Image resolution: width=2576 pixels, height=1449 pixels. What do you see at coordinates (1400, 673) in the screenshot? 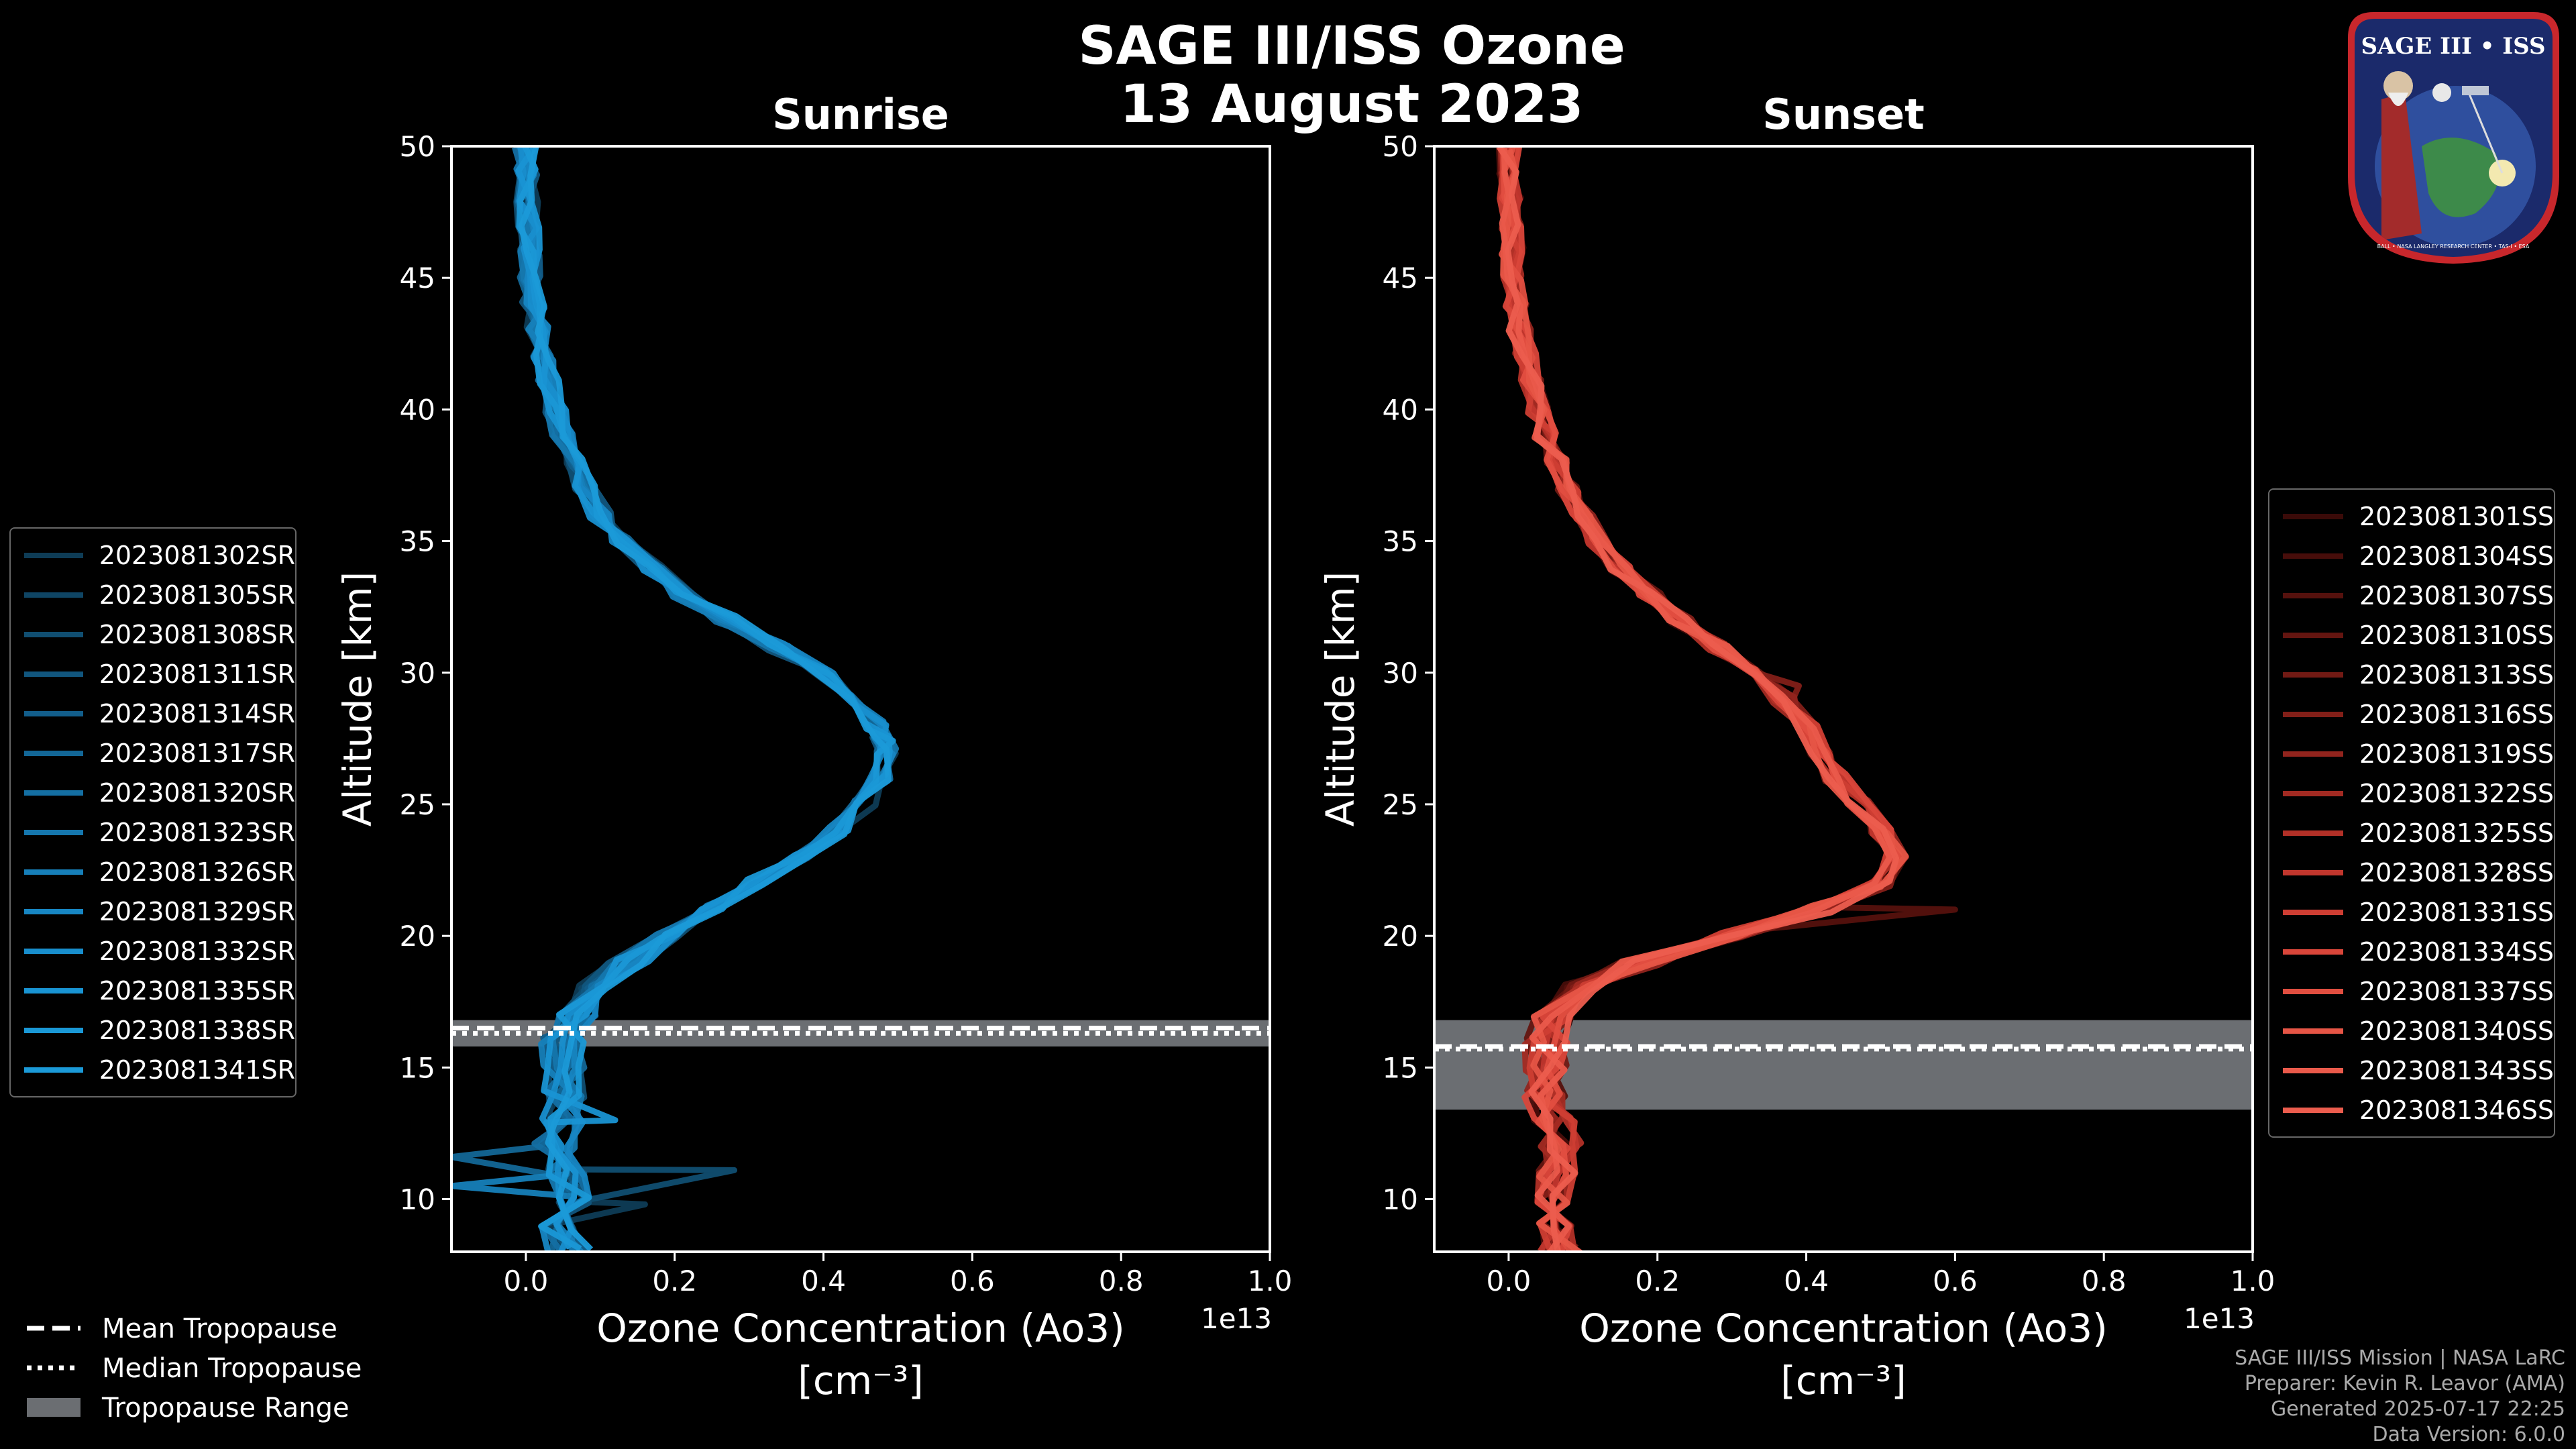
I see `y-tick-label: 30` at bounding box center [1400, 673].